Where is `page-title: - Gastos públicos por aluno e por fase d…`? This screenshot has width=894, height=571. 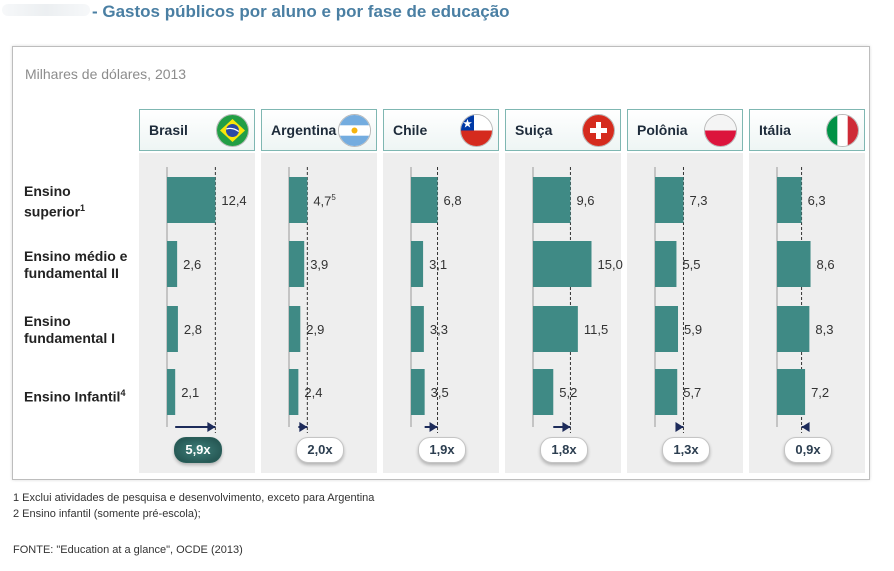
page-title: - Gastos públicos por aluno e por fase d… is located at coordinates (301, 11).